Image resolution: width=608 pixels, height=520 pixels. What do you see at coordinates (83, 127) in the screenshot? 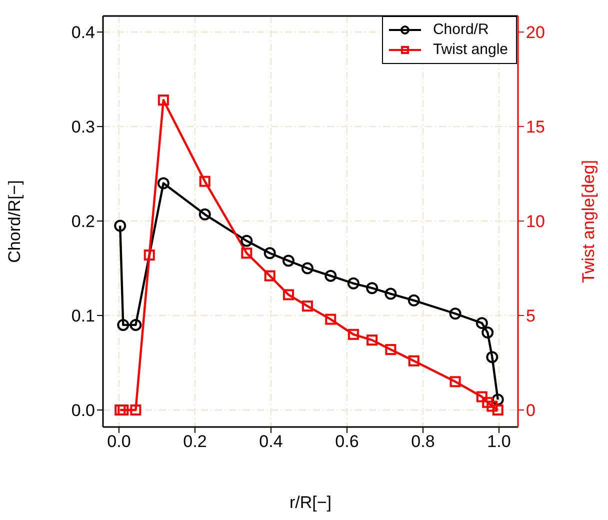
I see `y-tick-label: 0.3` at bounding box center [83, 127].